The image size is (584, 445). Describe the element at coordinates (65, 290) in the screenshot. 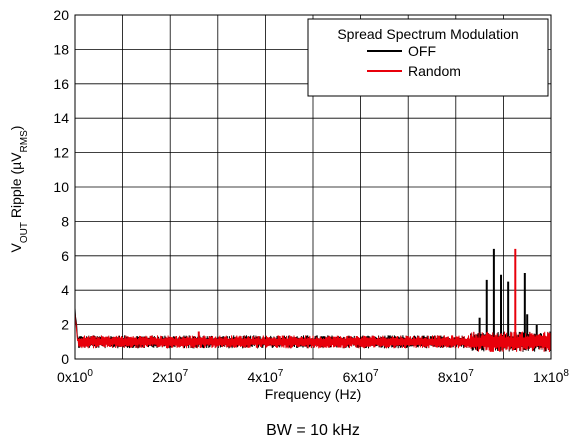

I see `y-tick-label: 4` at that location.